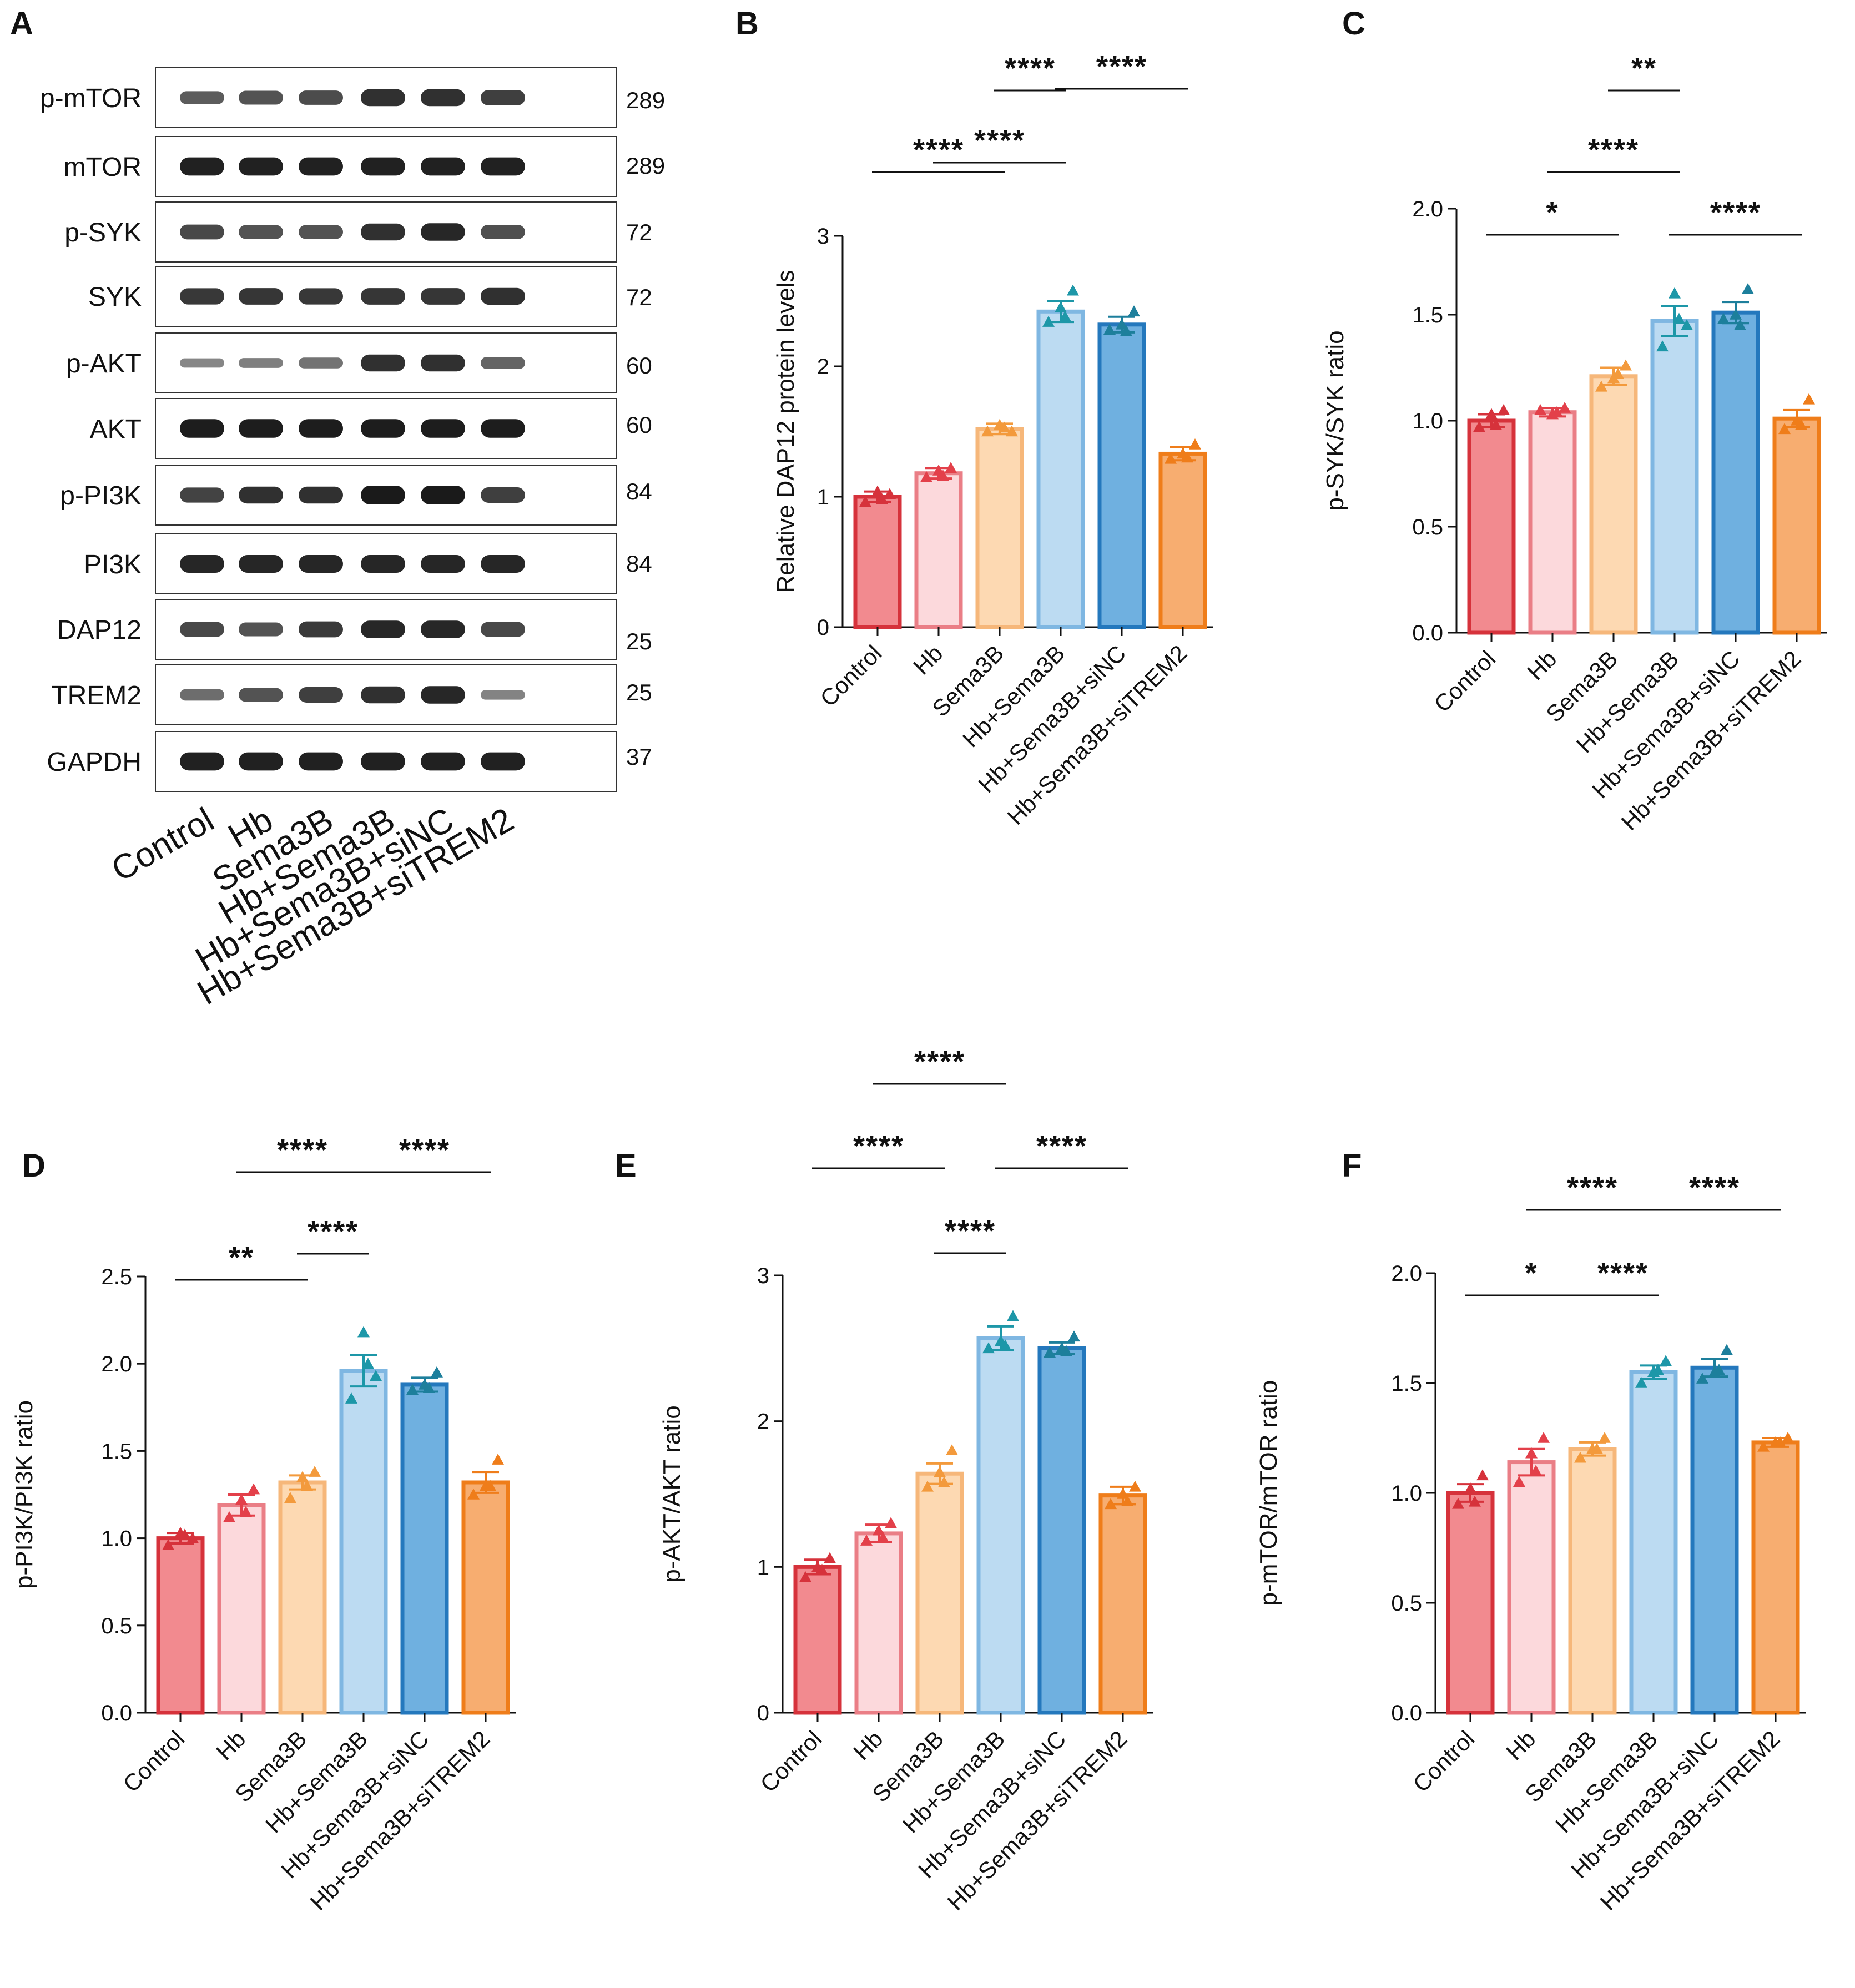 The image size is (1855, 1988). What do you see at coordinates (763, 1567) in the screenshot?
I see `y-tick-label: 1` at bounding box center [763, 1567].